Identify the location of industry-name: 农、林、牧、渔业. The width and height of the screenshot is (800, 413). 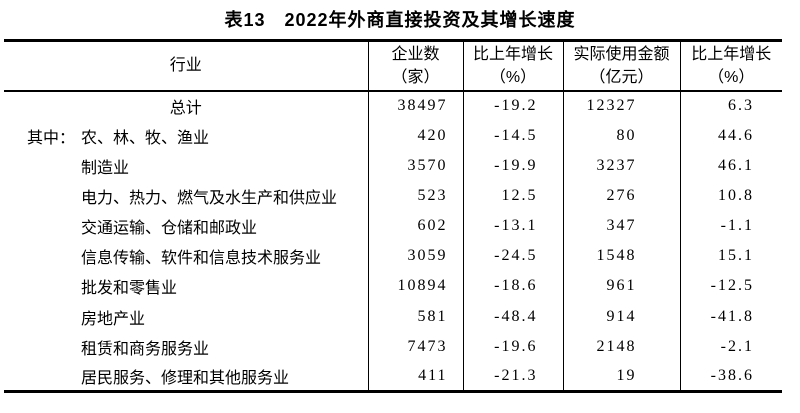
(145, 138).